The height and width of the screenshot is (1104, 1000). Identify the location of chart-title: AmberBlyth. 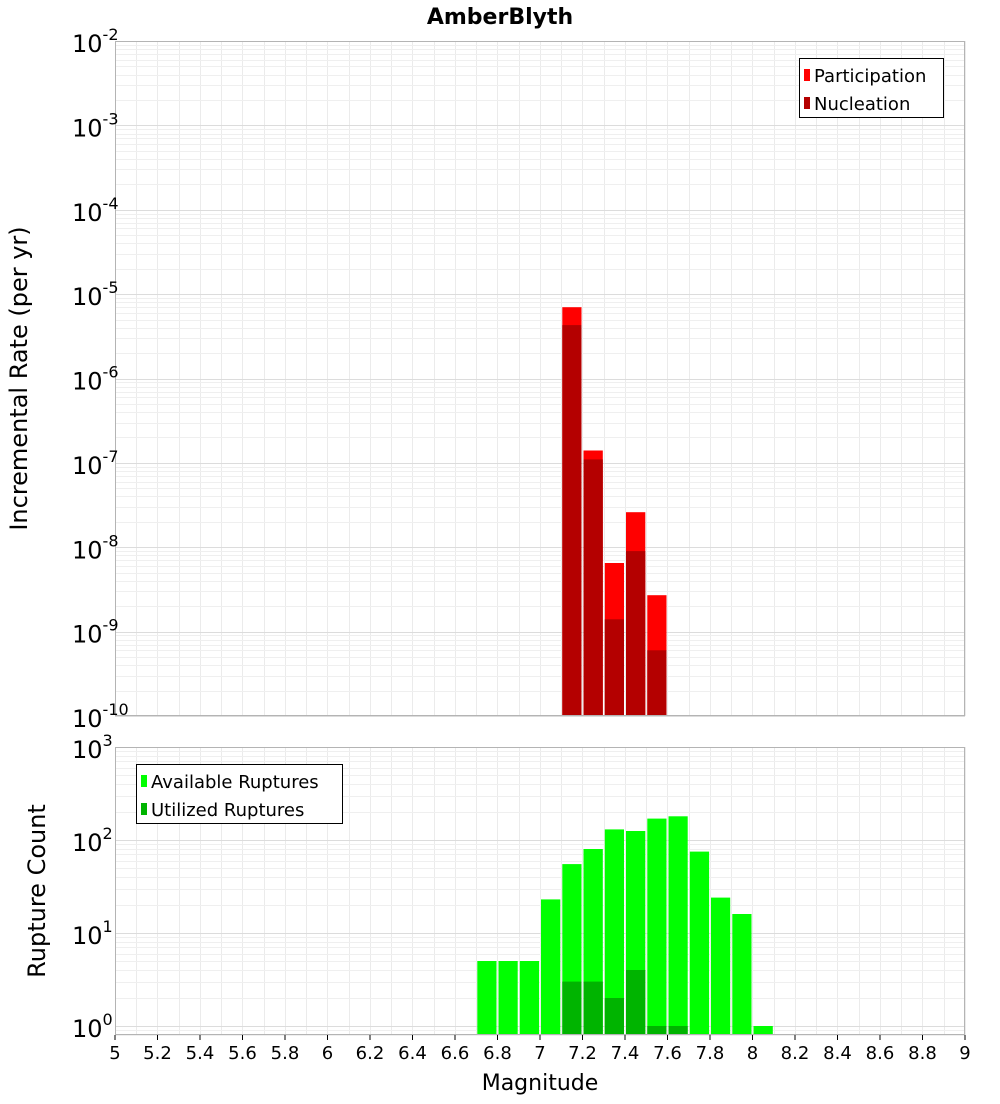
(500, 17).